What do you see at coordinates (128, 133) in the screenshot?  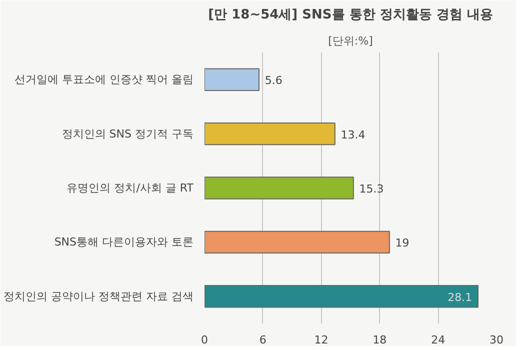 I see `y-tick-label: 정치인의 SNS 정기적 구독` at bounding box center [128, 133].